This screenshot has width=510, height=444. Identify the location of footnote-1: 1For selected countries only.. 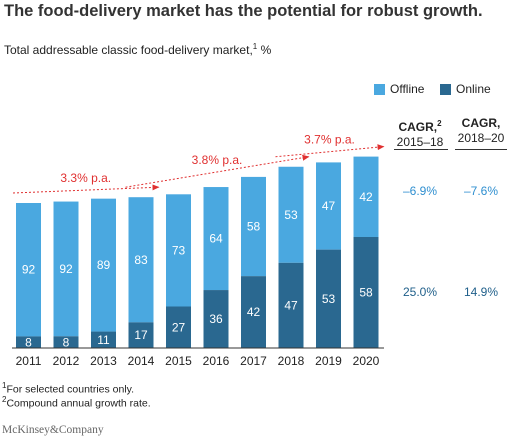
(68, 388).